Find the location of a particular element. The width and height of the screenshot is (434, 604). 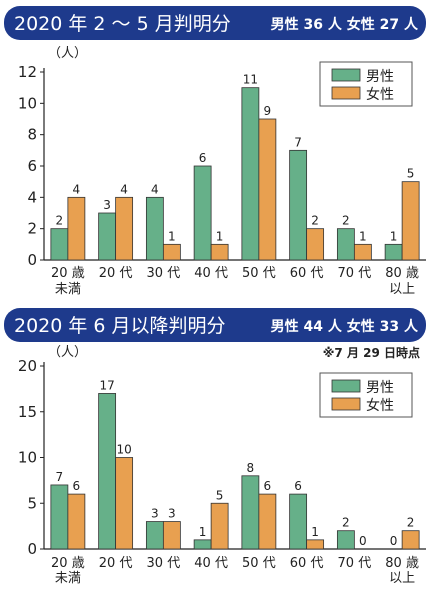

chart-subtitle: 男性 44 人 女性 33 人 is located at coordinates (345, 326).